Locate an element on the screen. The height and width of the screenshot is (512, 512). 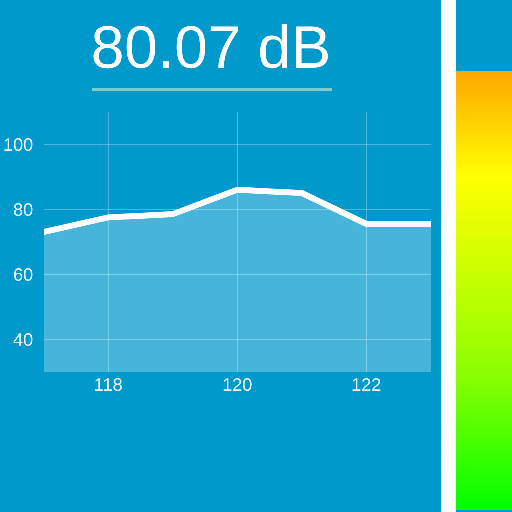
y-tick-label: 80 is located at coordinates (23, 210).